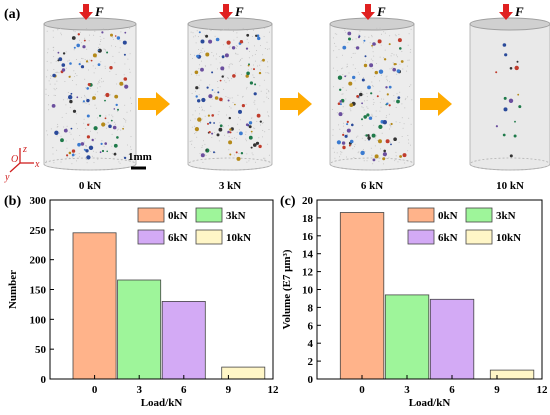 This screenshot has width=550, height=415. What do you see at coordinates (24, 149) in the screenshot?
I see `axis-z-label: z` at bounding box center [24, 149].